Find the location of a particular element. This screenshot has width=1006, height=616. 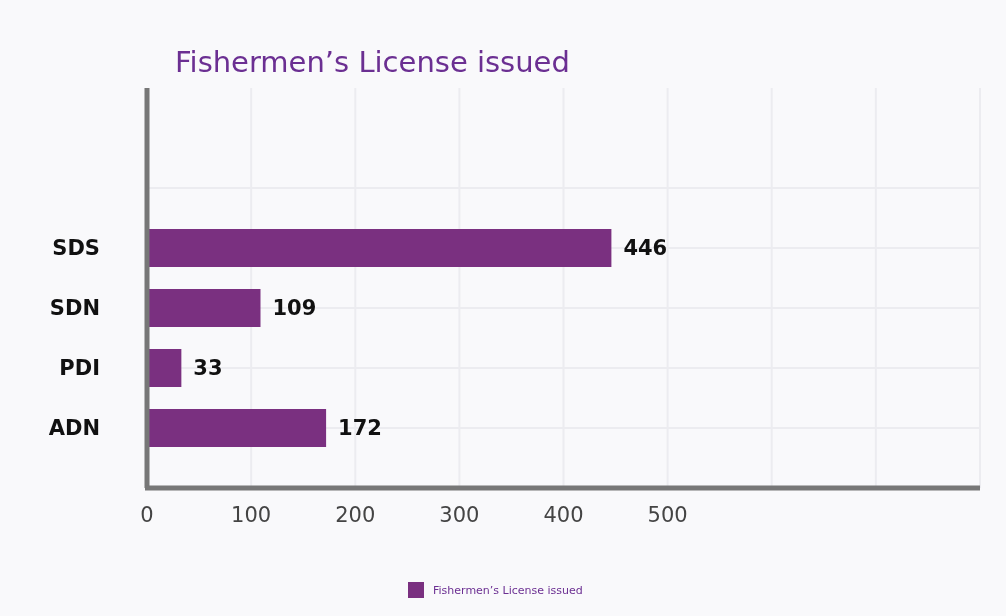

data-label: 172 is located at coordinates (360, 428).